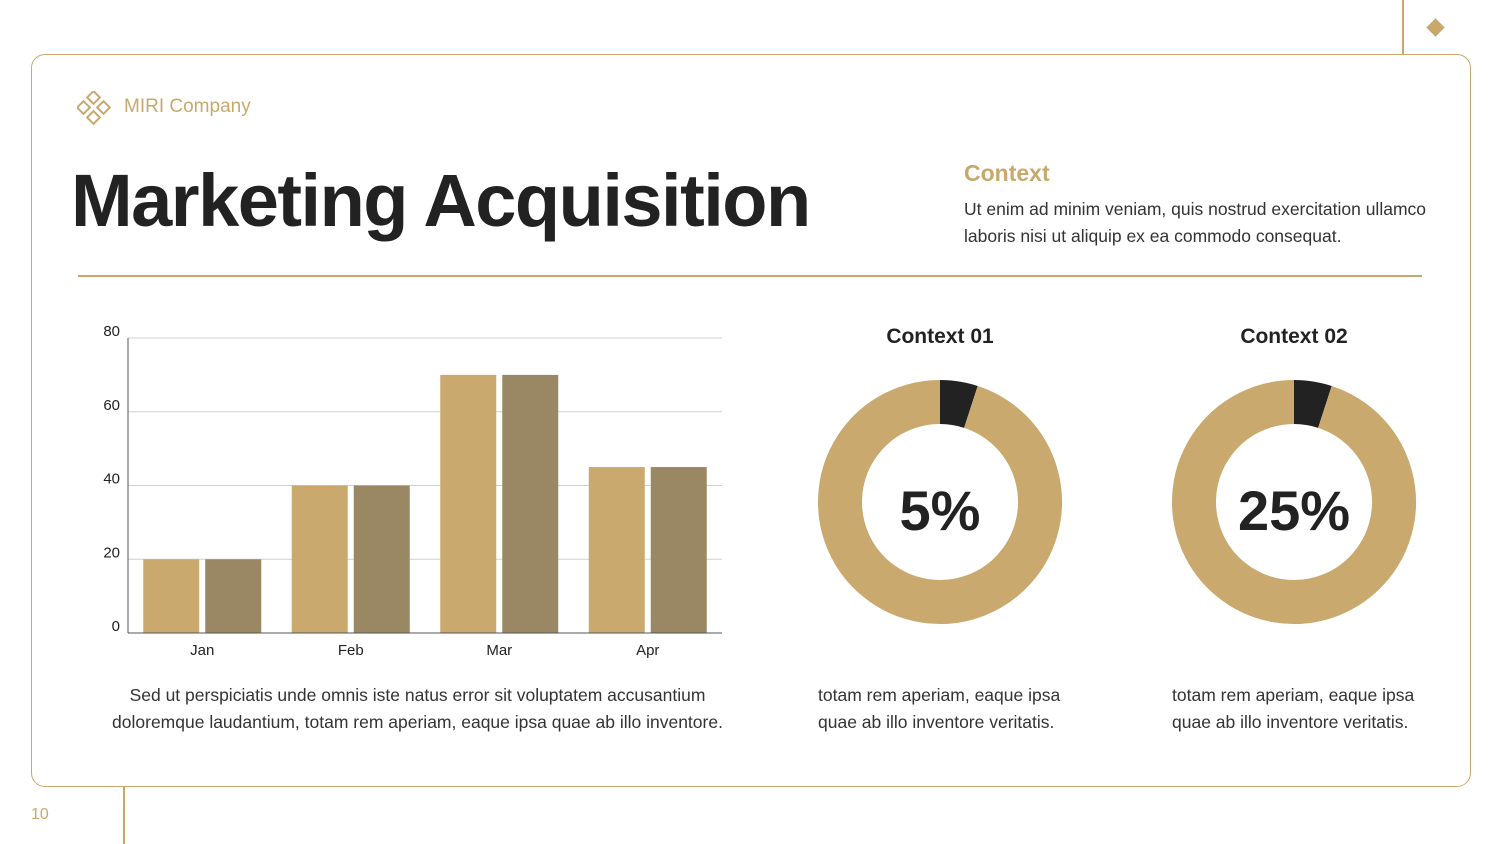  Describe the element at coordinates (40, 814) in the screenshot. I see `page-number: 10` at that location.